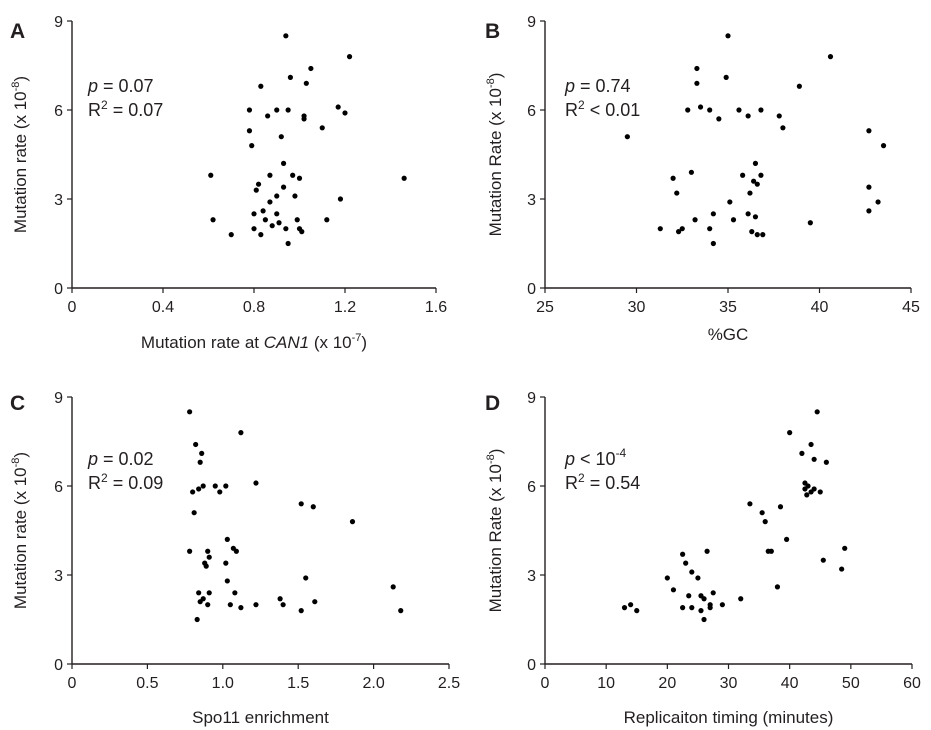 This screenshot has width=931, height=730. I want to click on y-axis-title-part: Mutation rate (x 10, so click(20, 162).